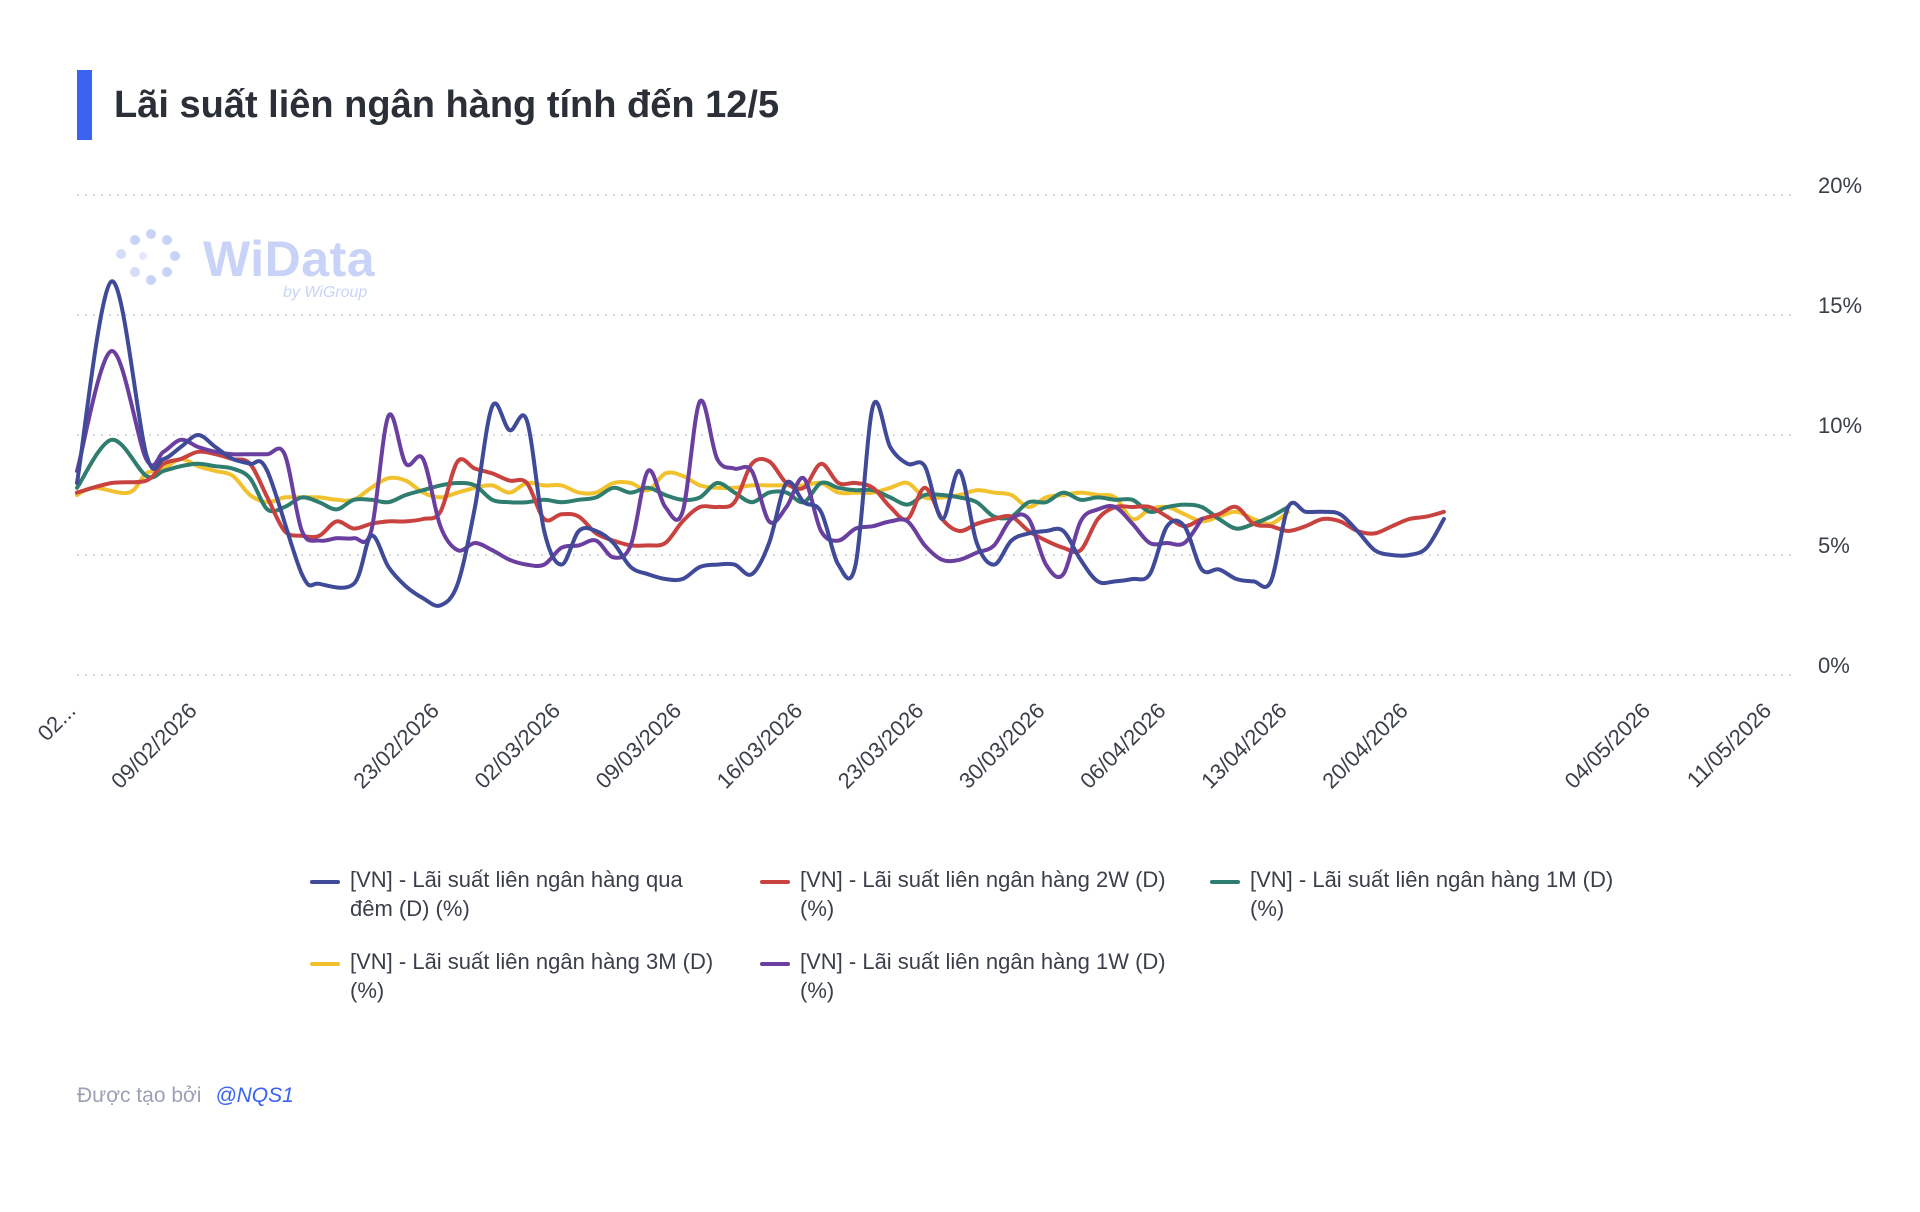 The width and height of the screenshot is (1920, 1212). What do you see at coordinates (760, 746) in the screenshot?
I see `x-tick-label: 16/03/2026` at bounding box center [760, 746].